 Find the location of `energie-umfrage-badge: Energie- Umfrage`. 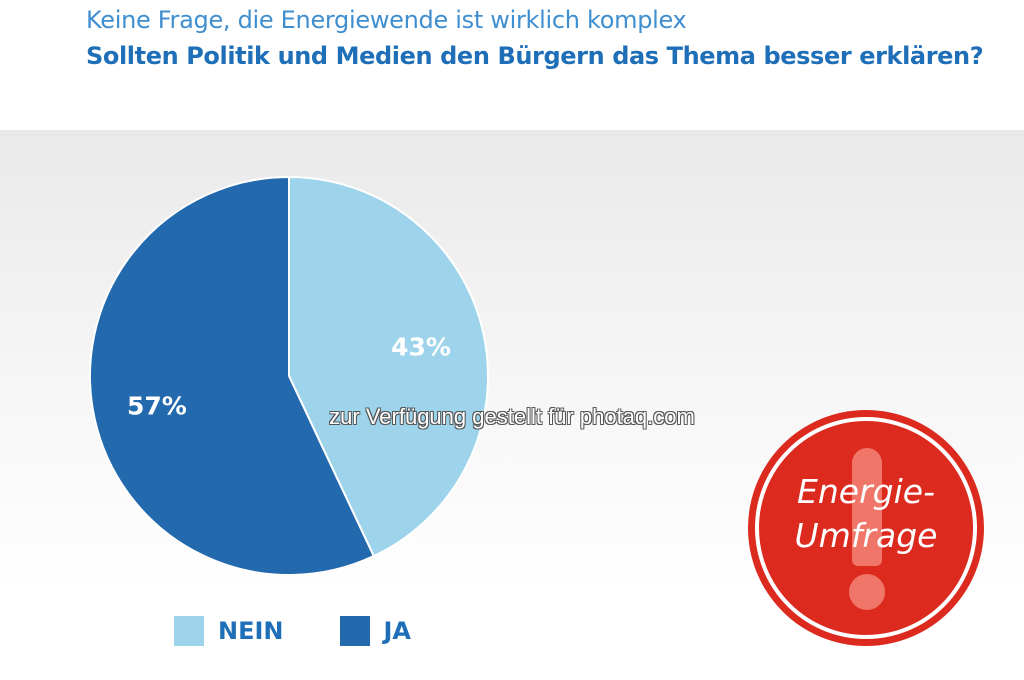

energie-umfrage-badge: Energie- Umfrage is located at coordinates (866, 528).